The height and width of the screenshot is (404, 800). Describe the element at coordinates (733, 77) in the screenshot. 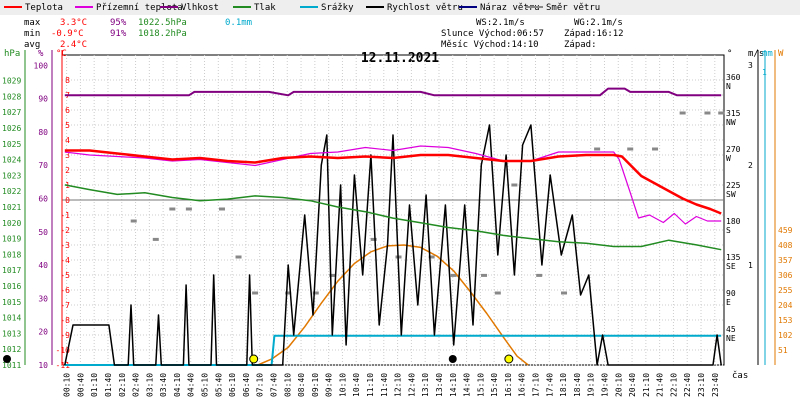

I see `tick-dir-deg-0: 360` at that location.